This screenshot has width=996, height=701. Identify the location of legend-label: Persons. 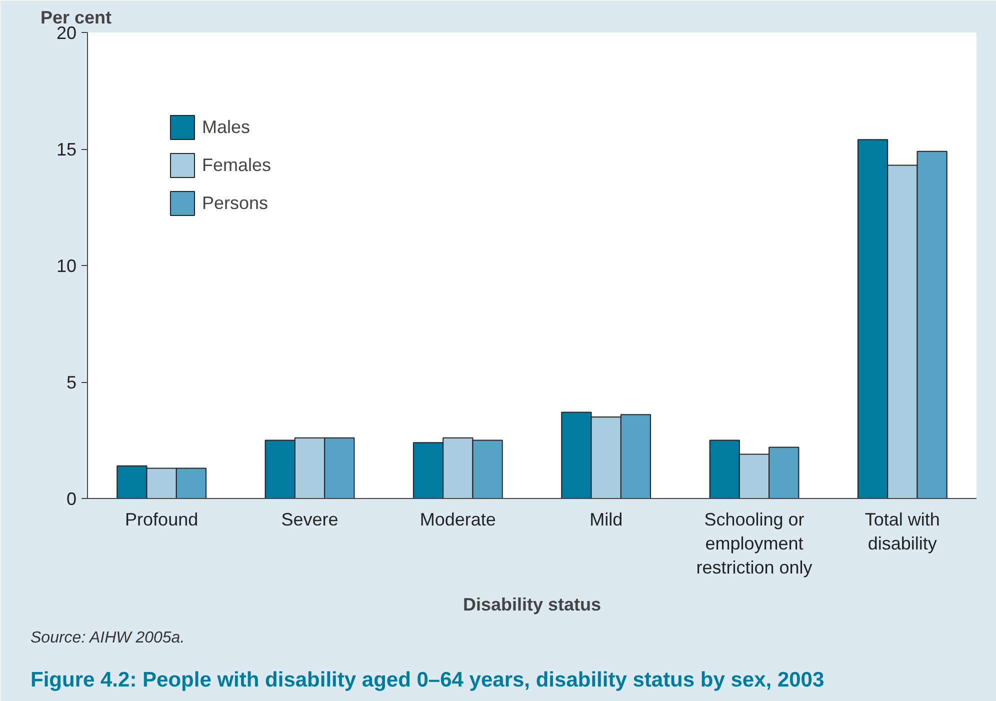
(235, 203).